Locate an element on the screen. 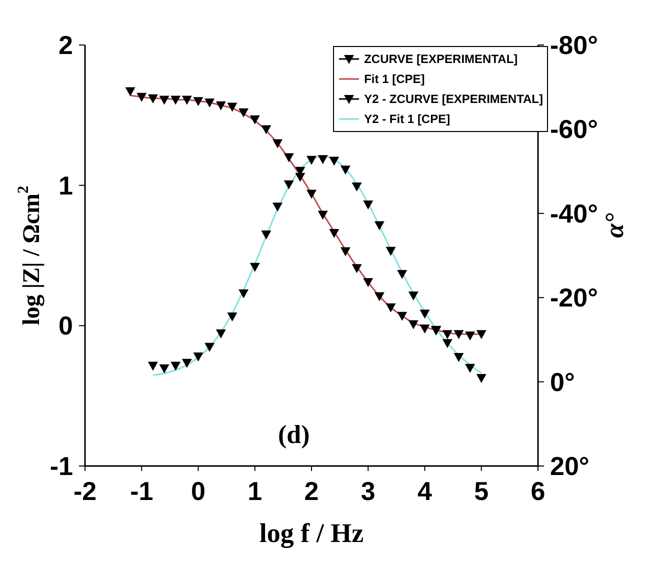  y-tick-label: 1 is located at coordinates (65, 185).